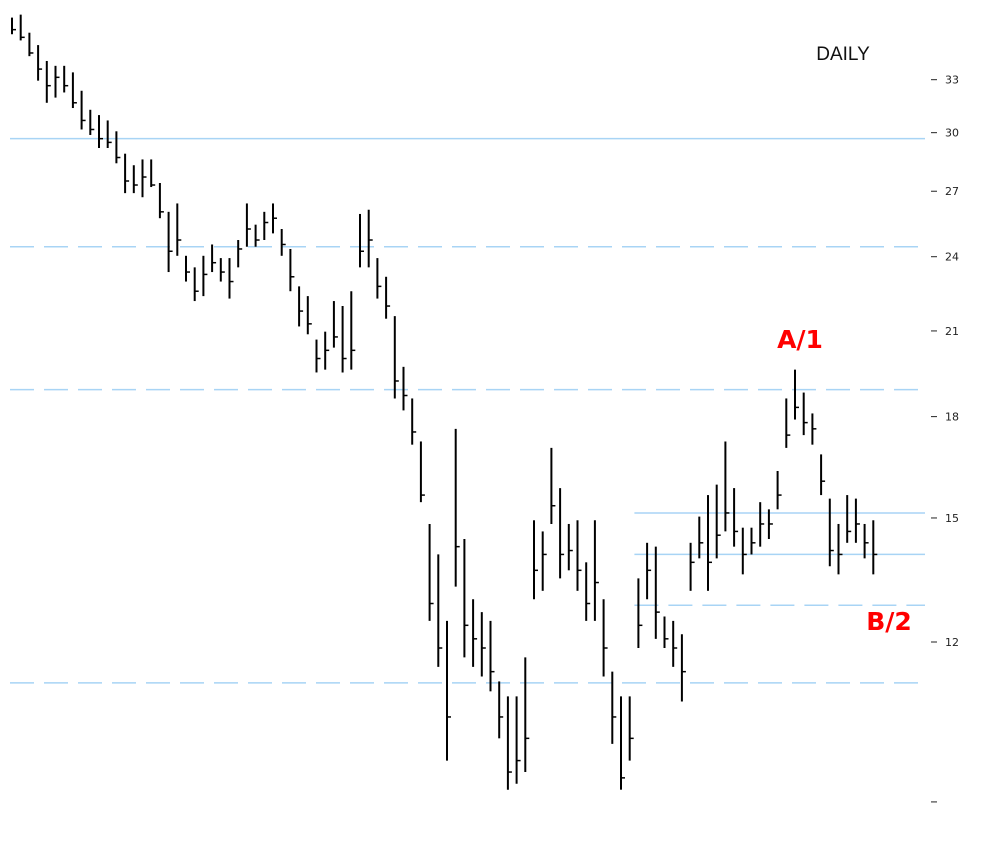  I want to click on y-tick-label: 18, so click(952, 417).